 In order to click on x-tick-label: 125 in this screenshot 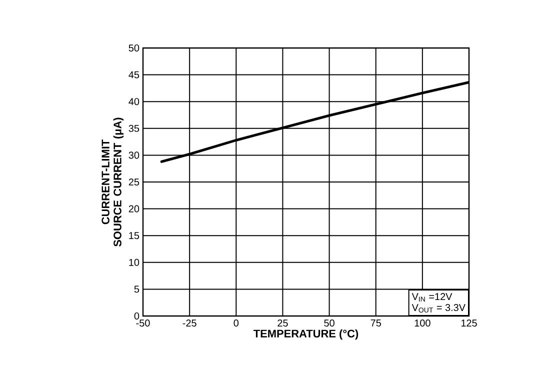, I will do `click(469, 323)`.